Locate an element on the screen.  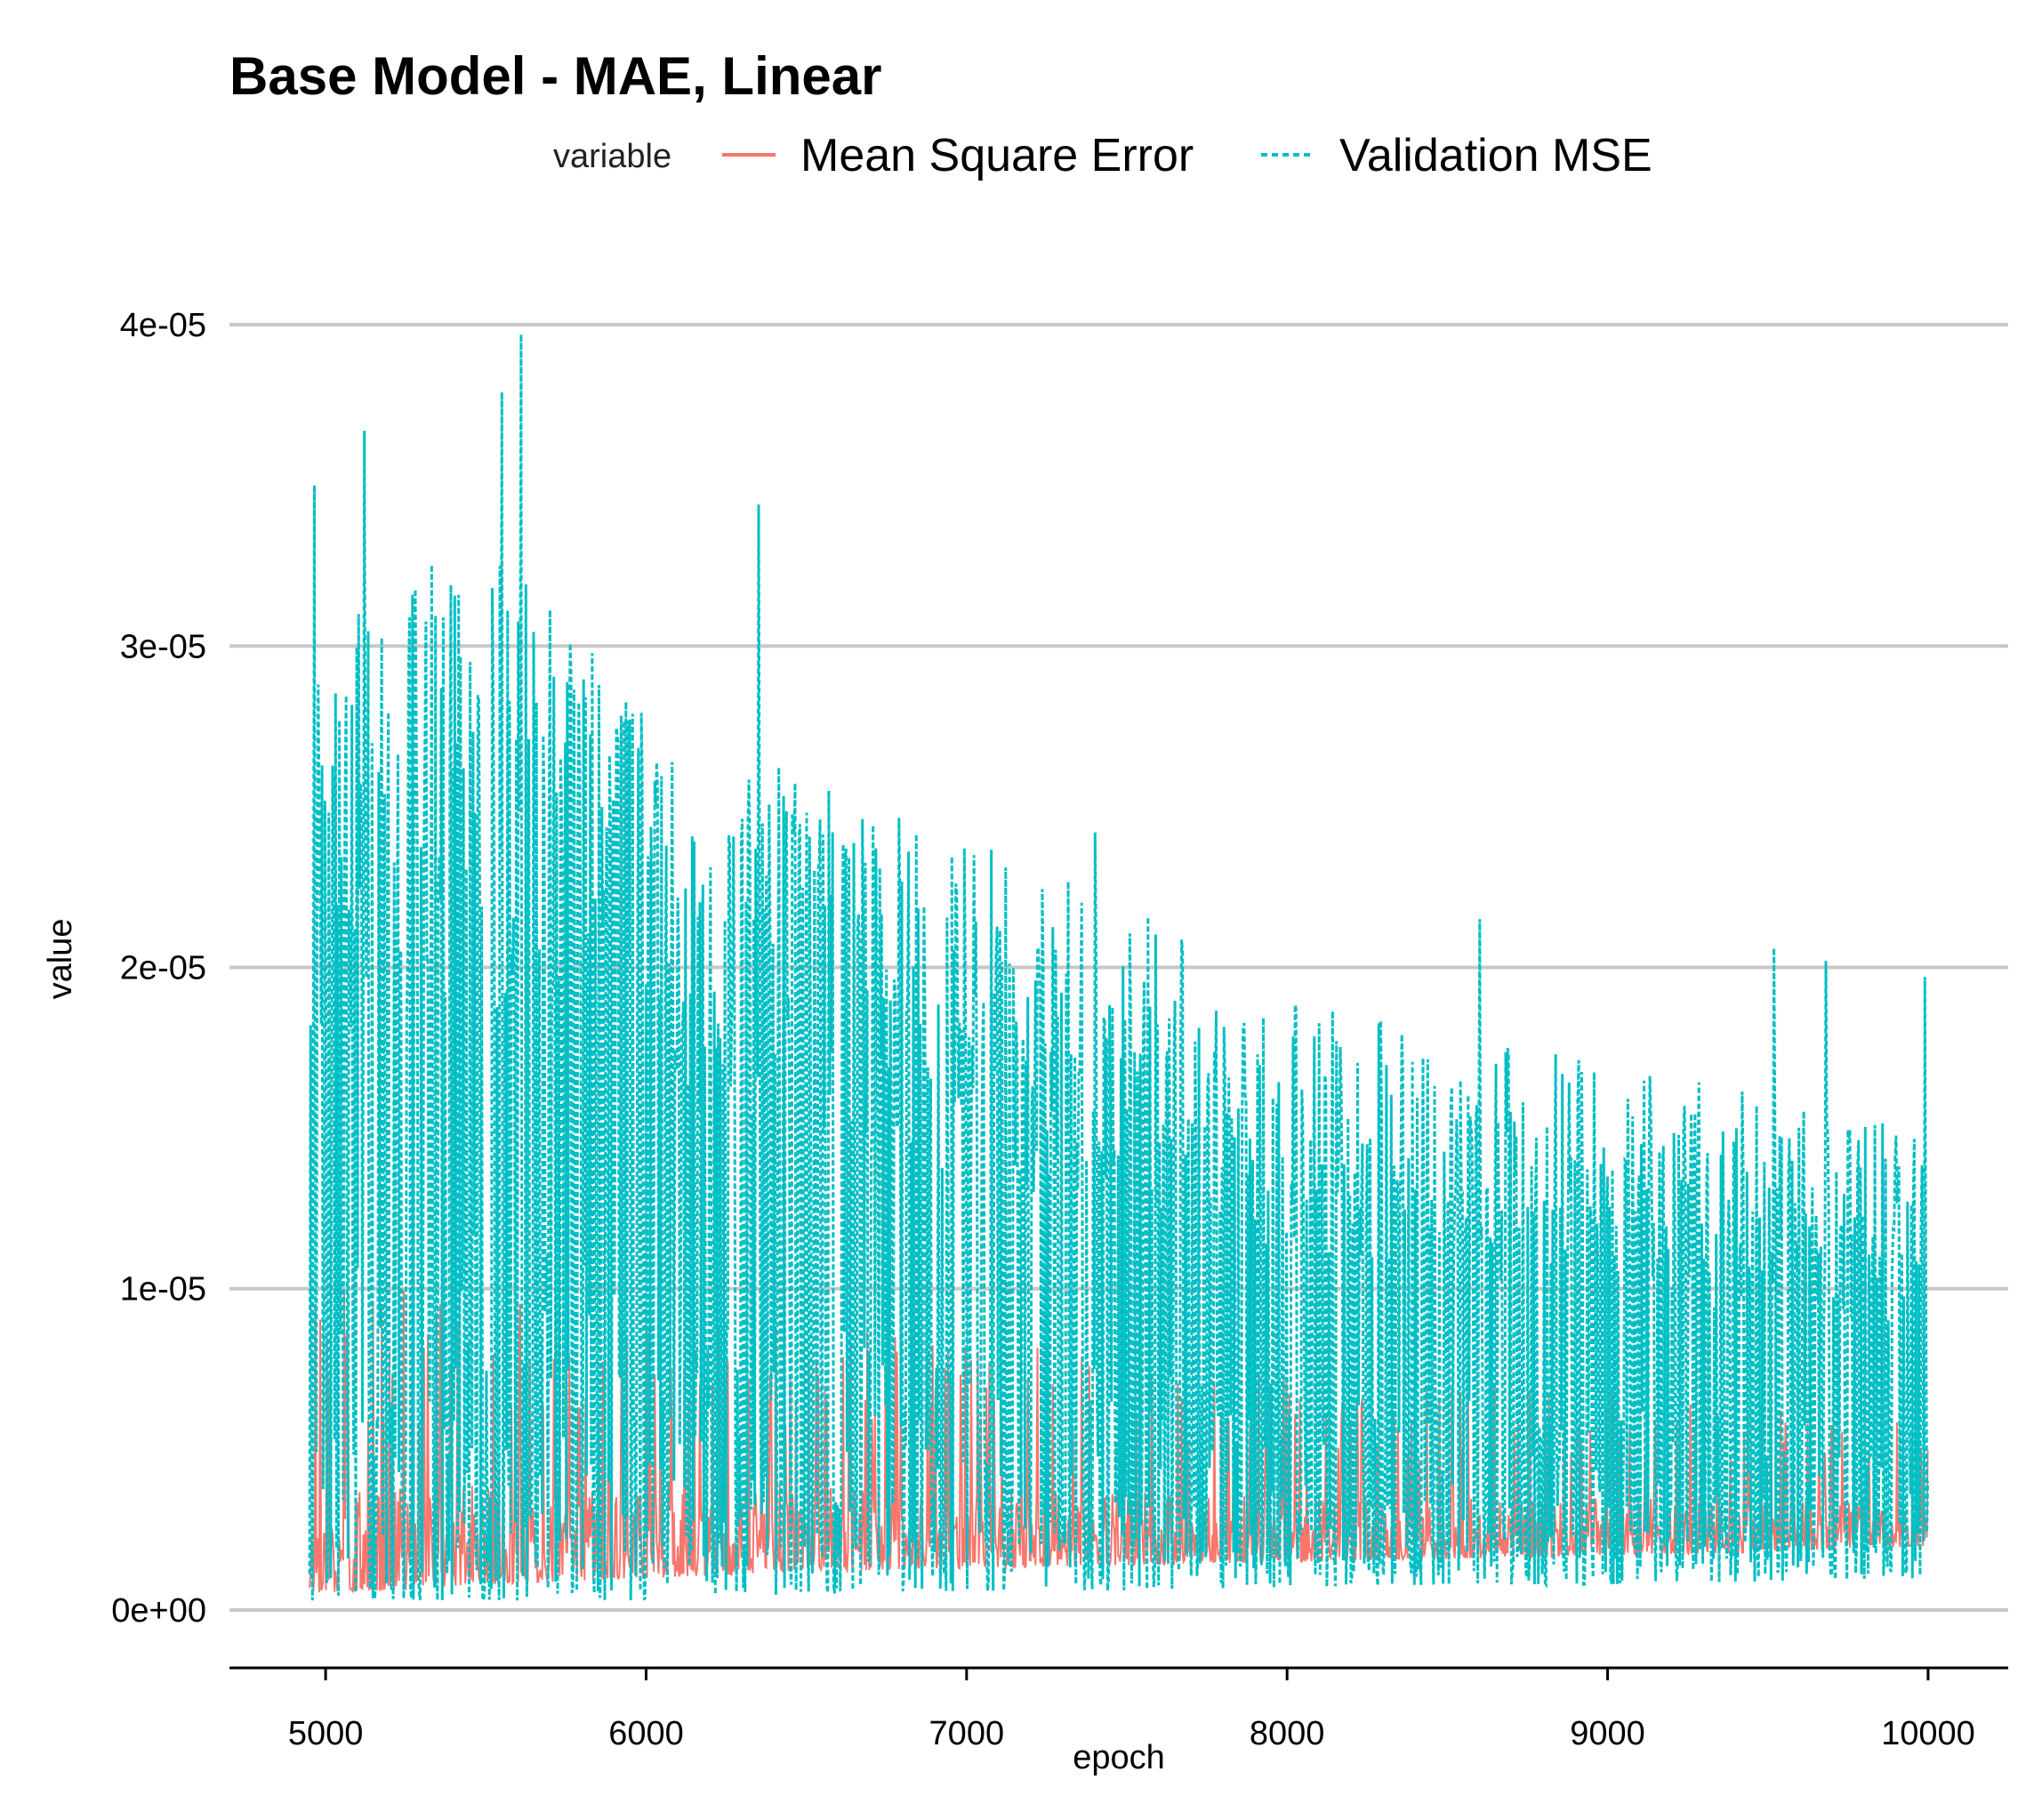
y-tick-label: 4e-05 is located at coordinates (163, 325).